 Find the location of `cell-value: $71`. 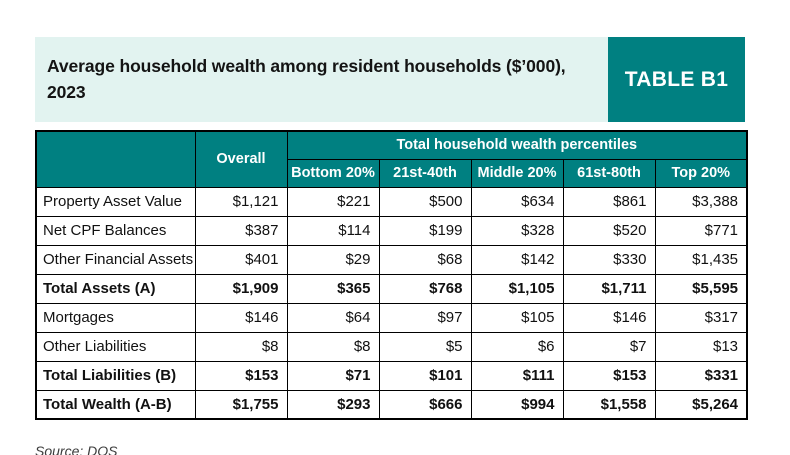

cell-value: $71 is located at coordinates (333, 375).